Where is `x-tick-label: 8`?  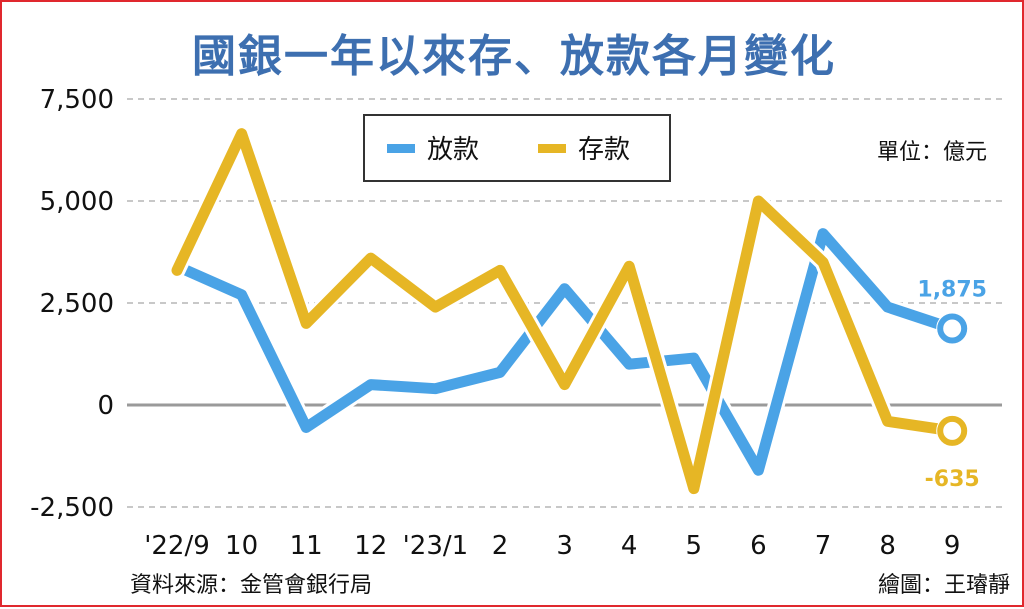
x-tick-label: 8 is located at coordinates (887, 546).